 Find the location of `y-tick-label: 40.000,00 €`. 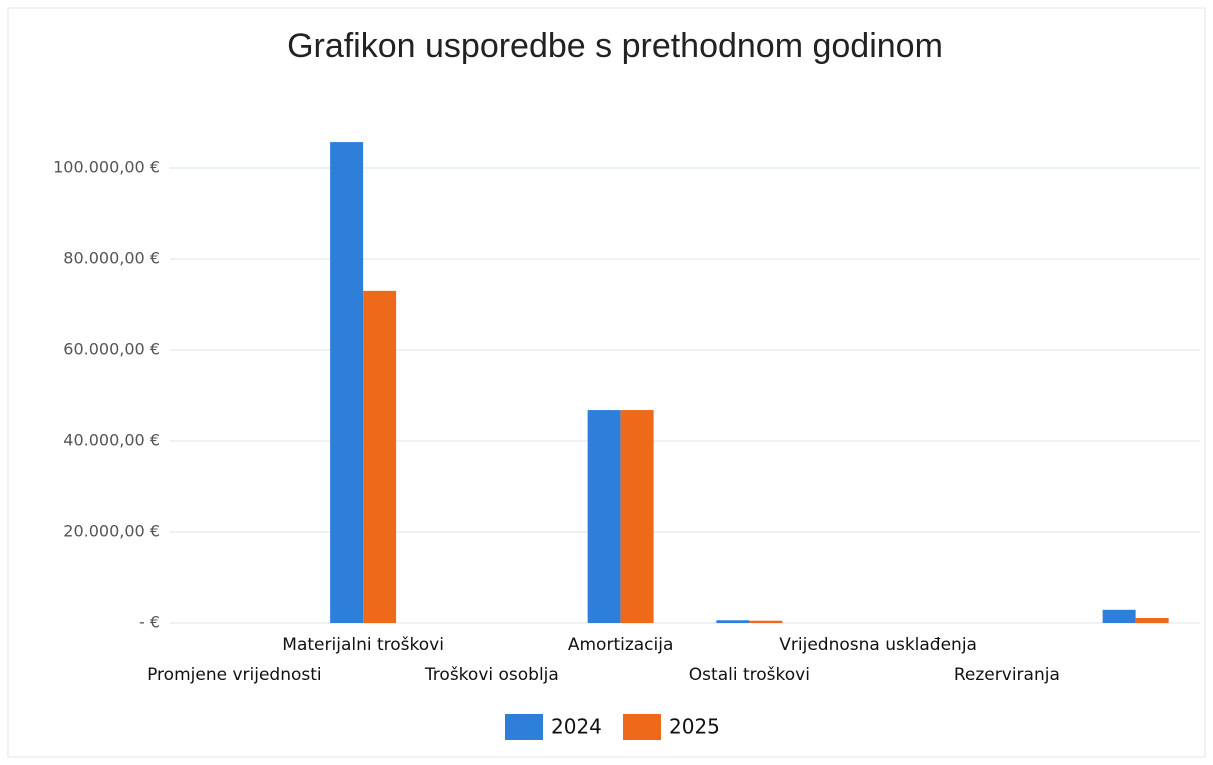

y-tick-label: 40.000,00 € is located at coordinates (111, 440).